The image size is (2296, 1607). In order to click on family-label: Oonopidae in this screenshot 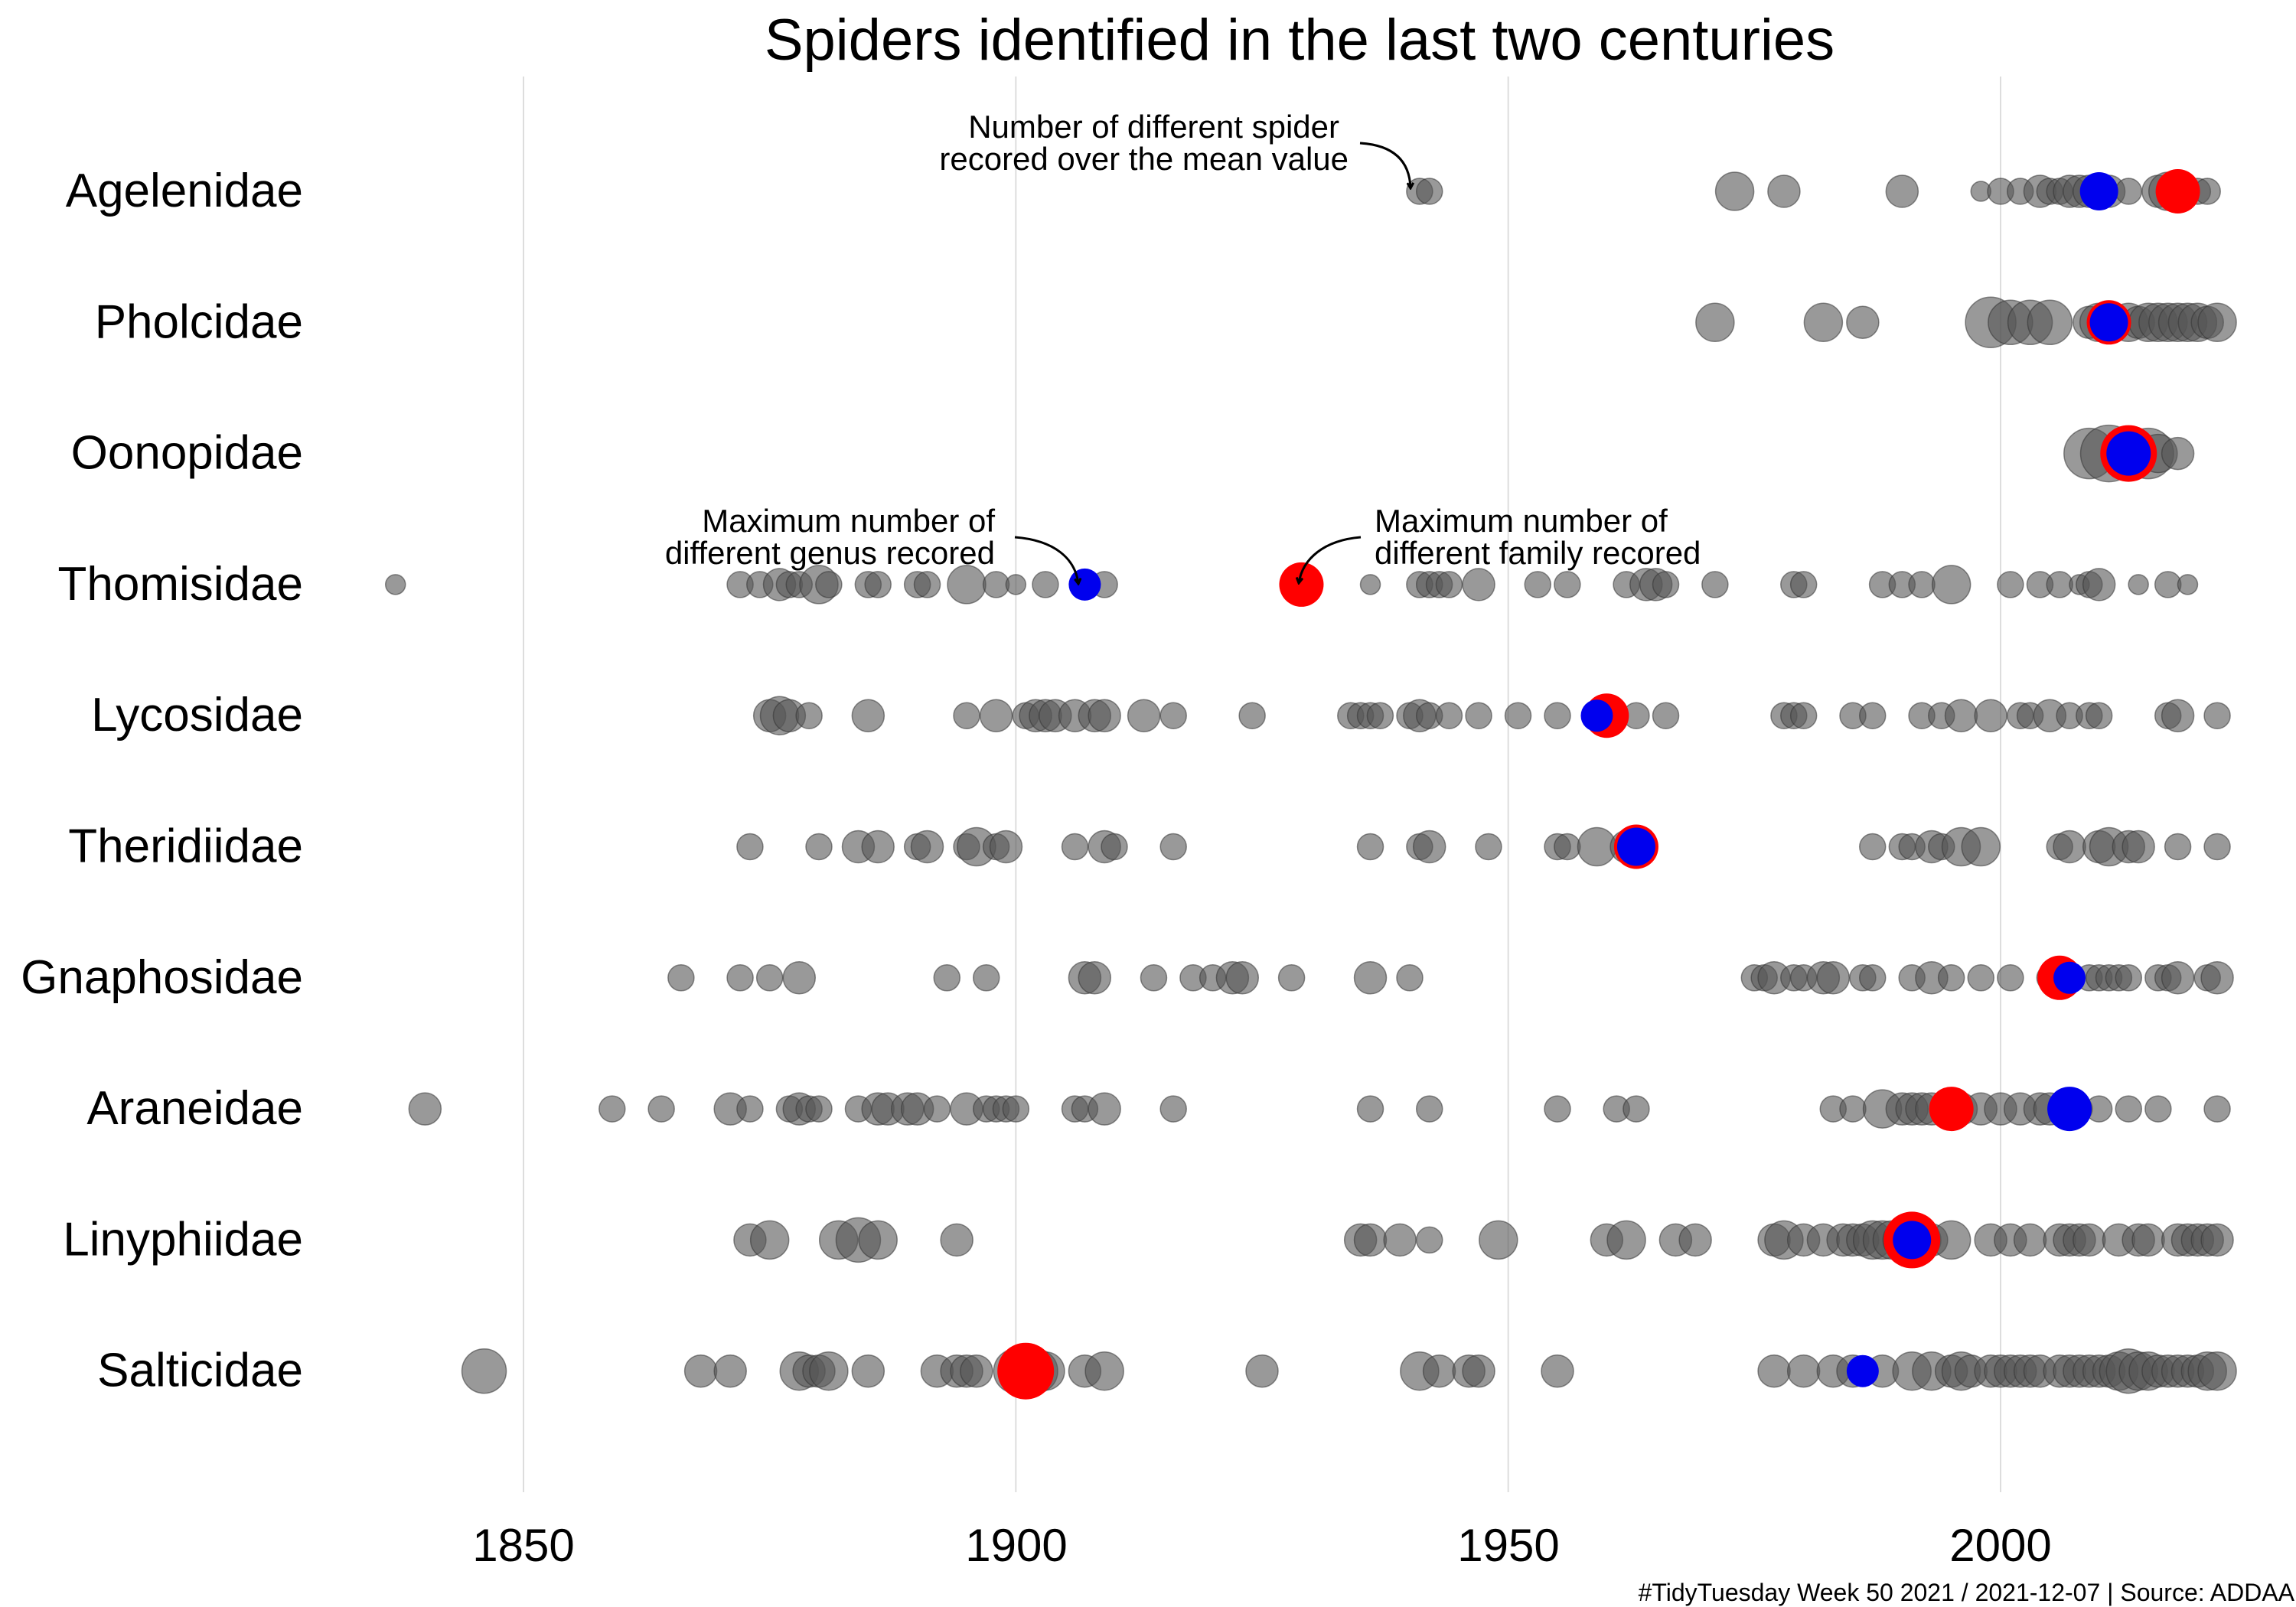, I will do `click(187, 454)`.